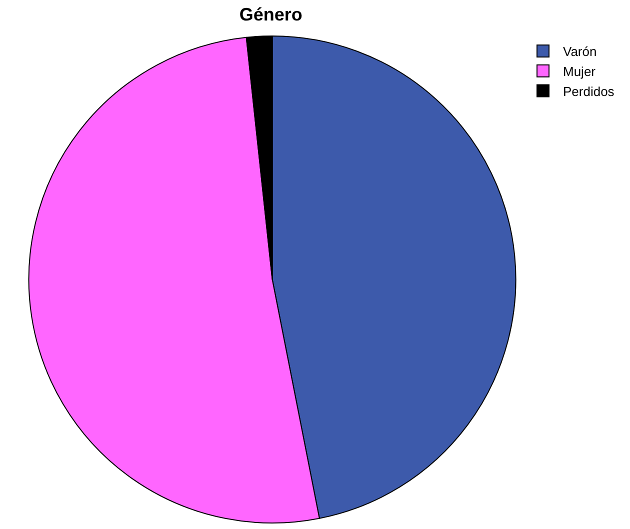 The image size is (630, 529). I want to click on legend-label: Perdidos, so click(589, 91).